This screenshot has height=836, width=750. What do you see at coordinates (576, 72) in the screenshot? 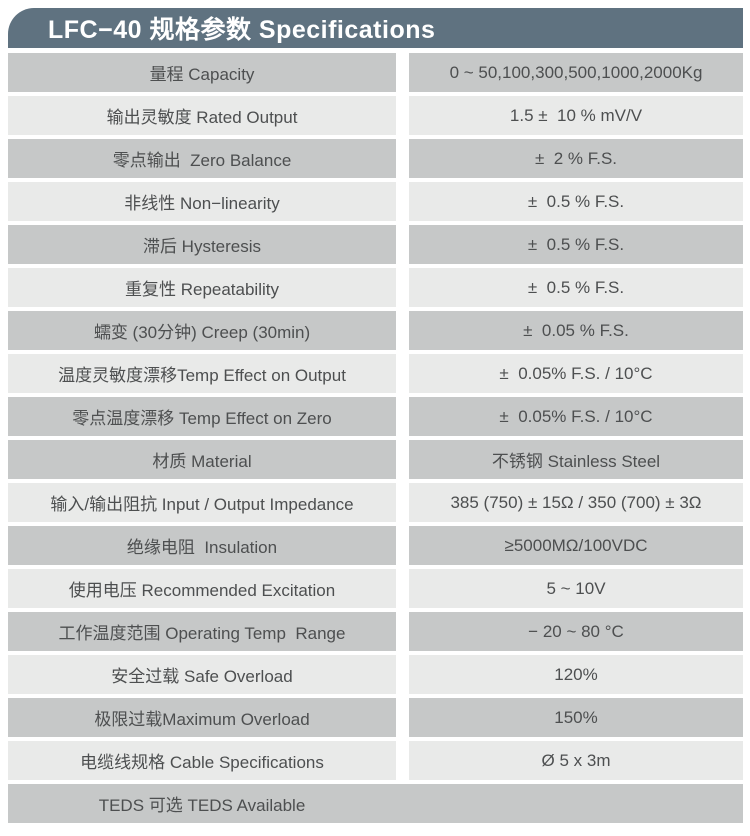
I see `spec-value: 0 ~ 50,100,300,500,1000,2000Kg` at bounding box center [576, 72].